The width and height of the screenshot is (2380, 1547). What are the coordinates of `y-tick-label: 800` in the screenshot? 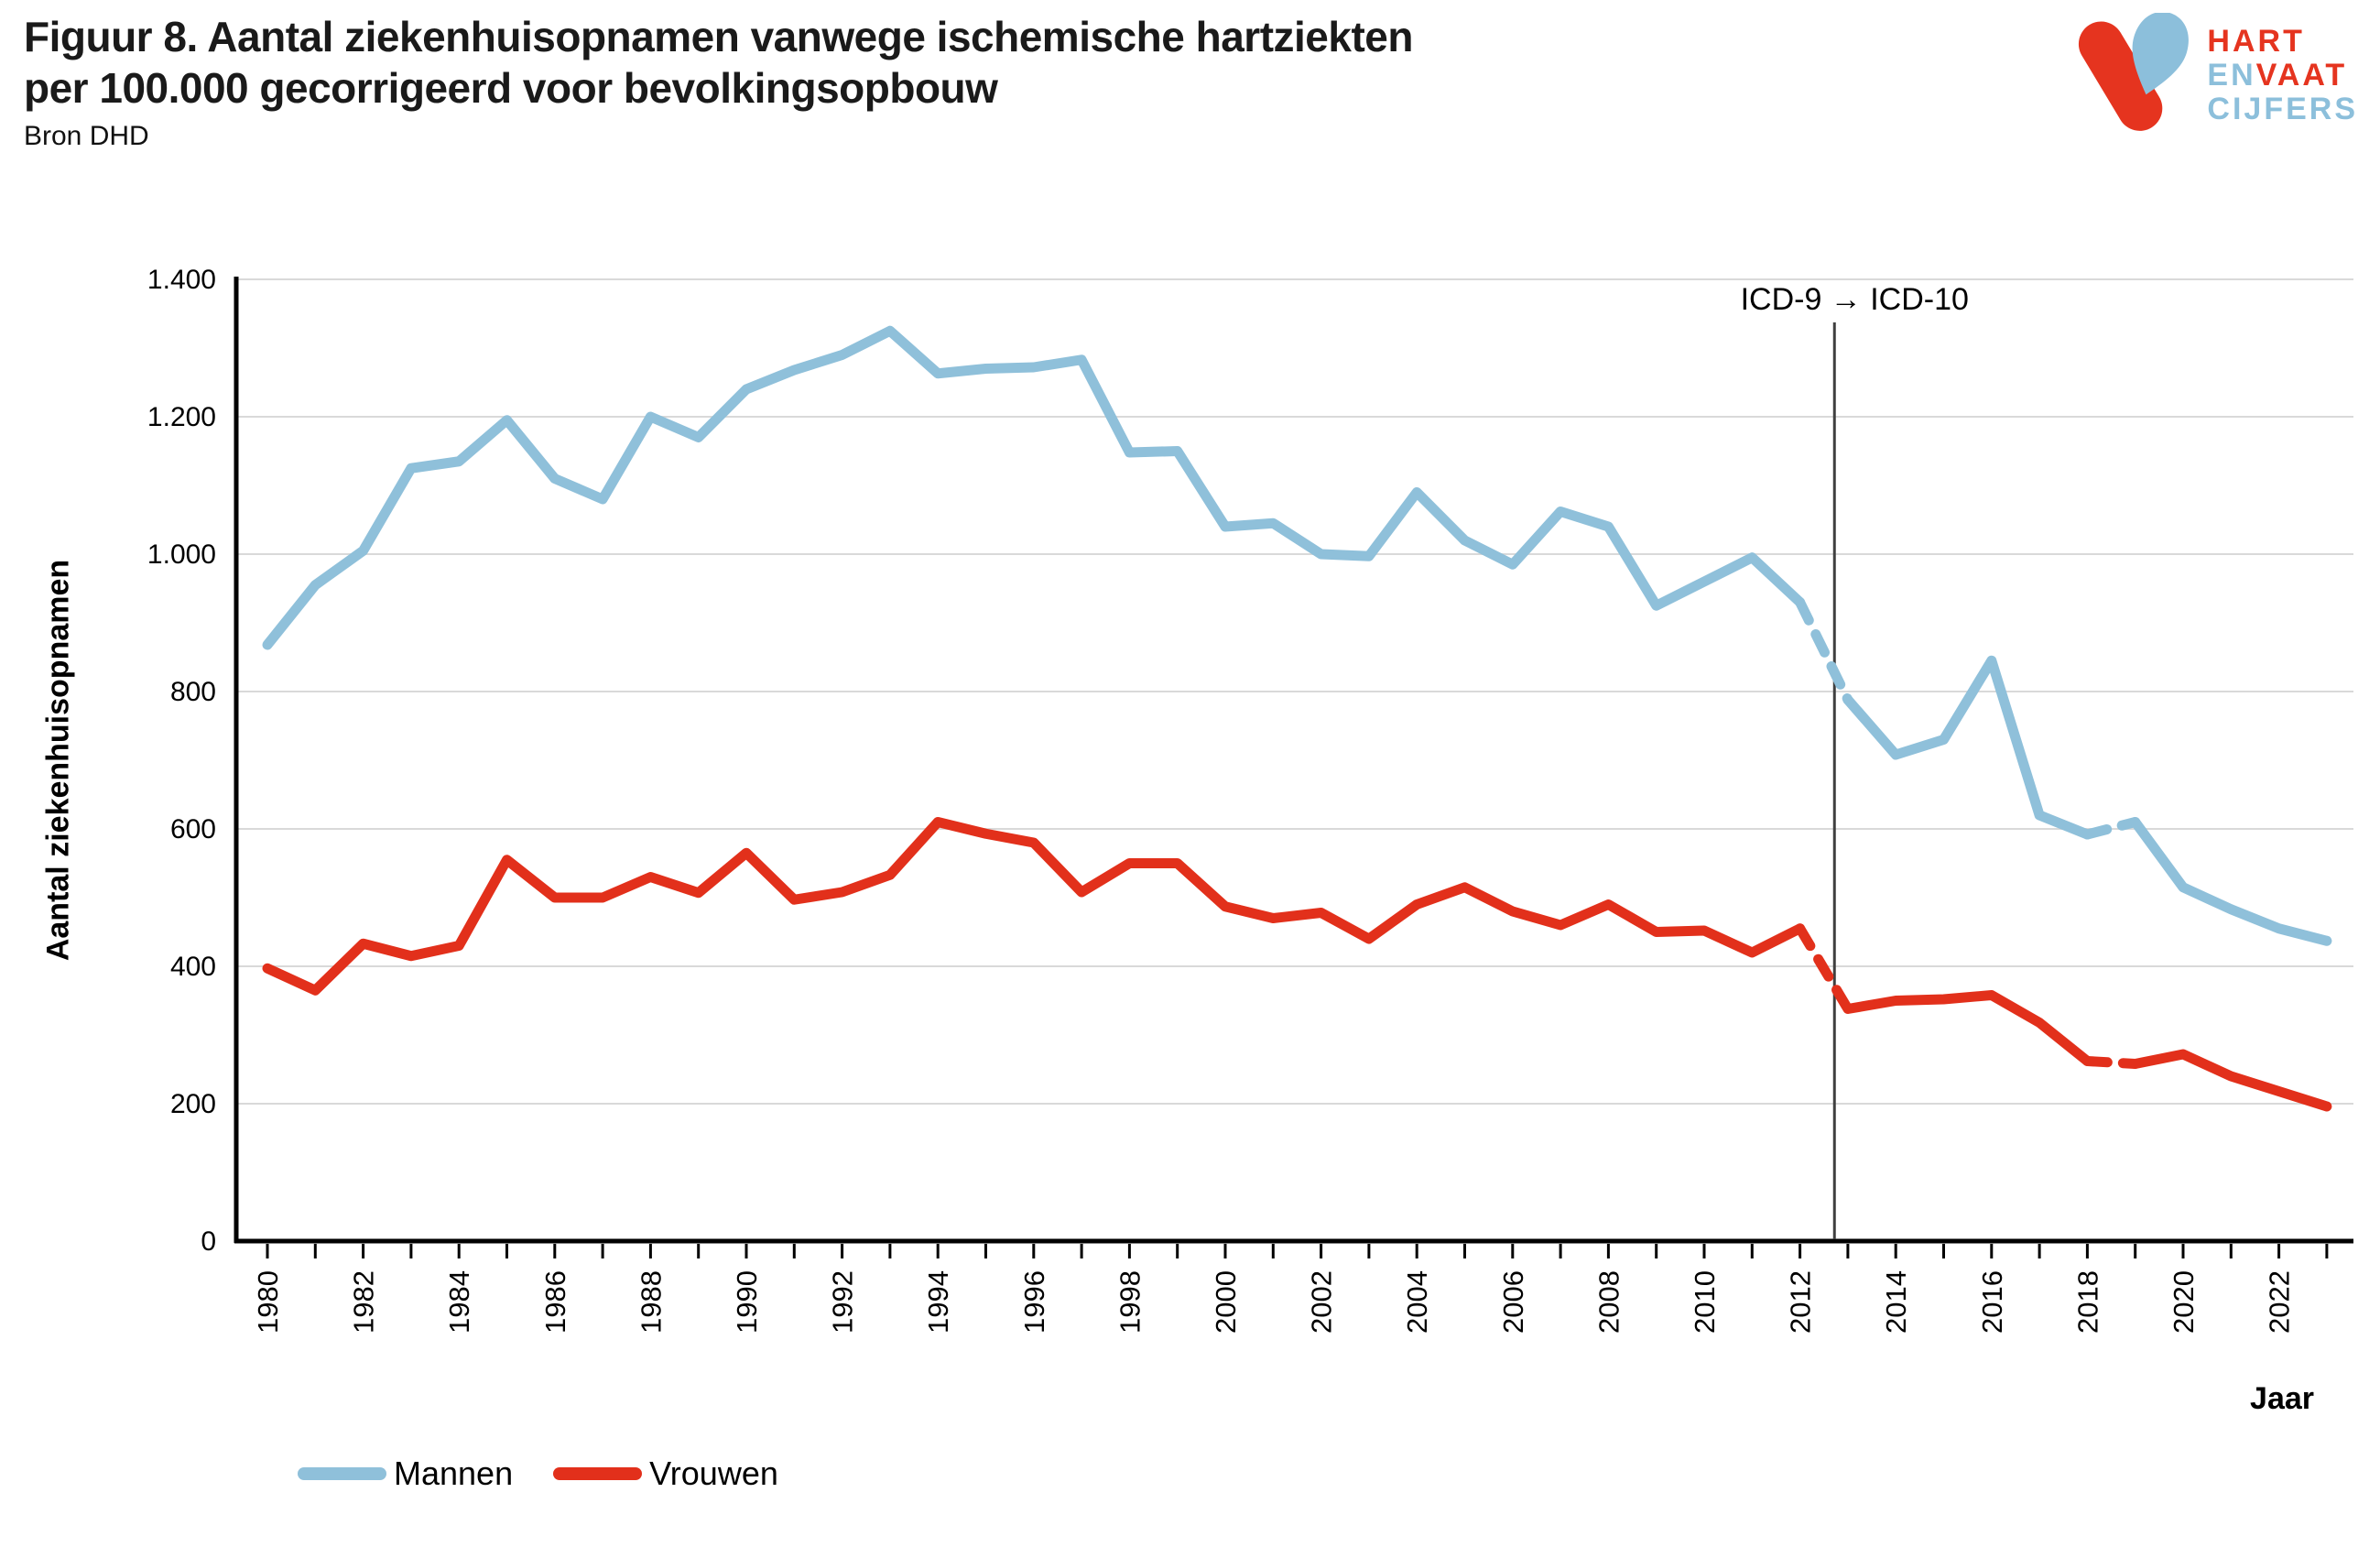 It's located at (193, 692).